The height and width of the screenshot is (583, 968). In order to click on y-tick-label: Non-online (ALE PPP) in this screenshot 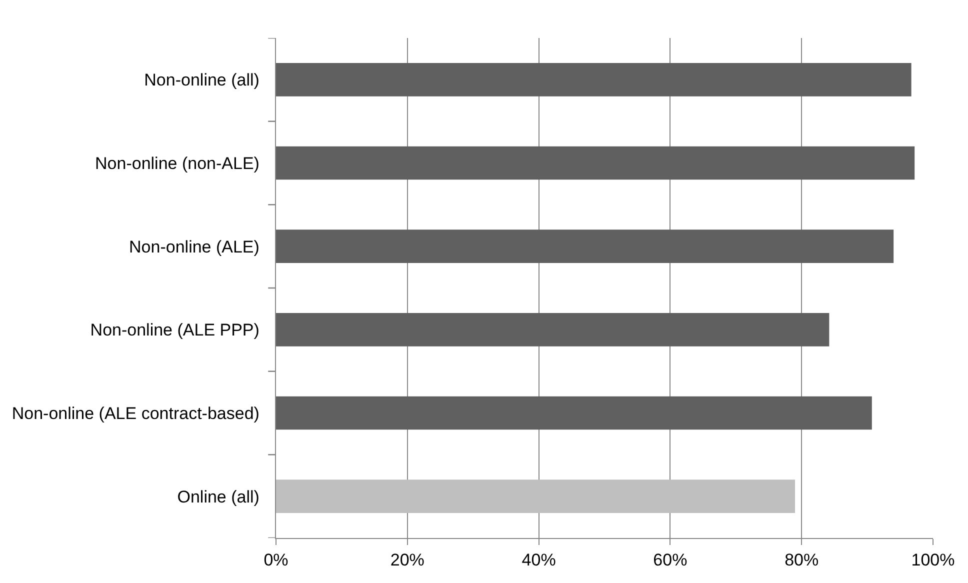, I will do `click(175, 330)`.